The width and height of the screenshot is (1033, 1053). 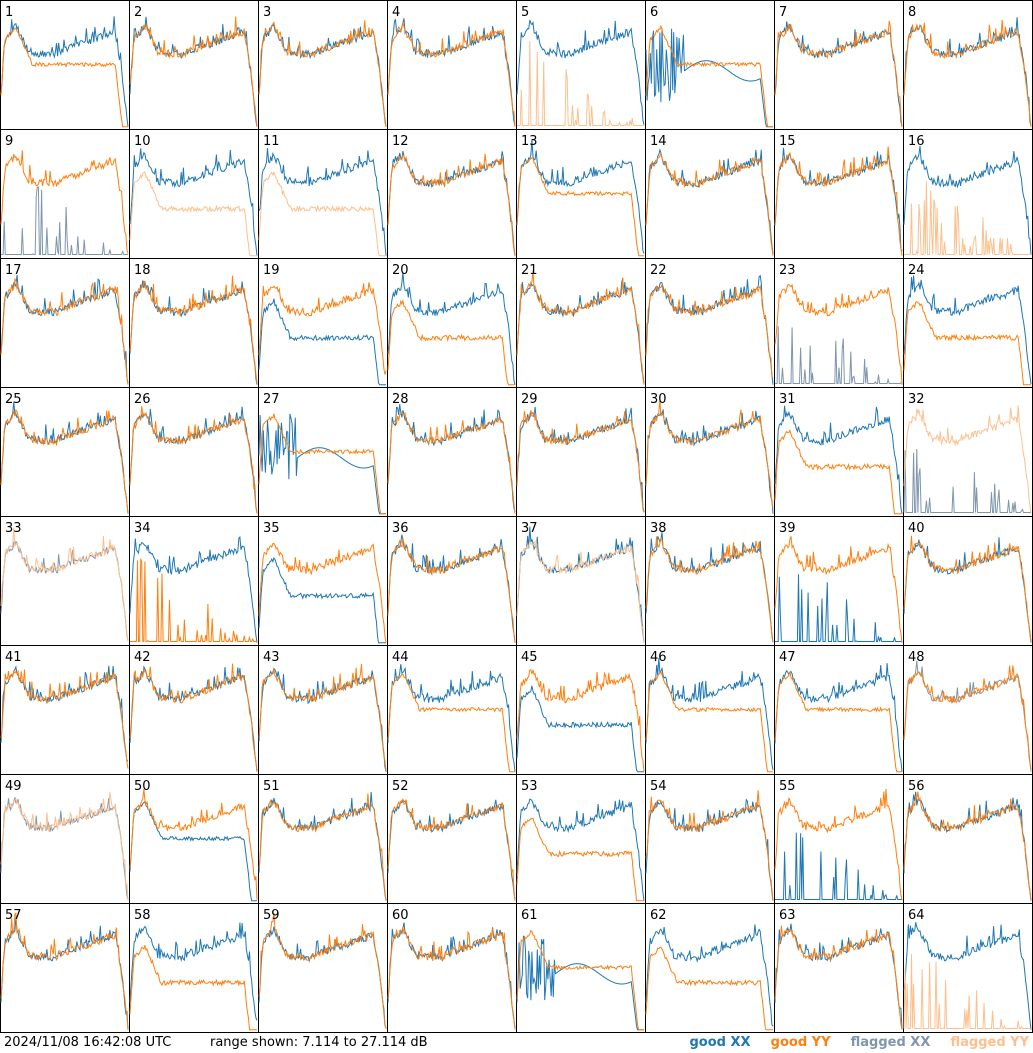 What do you see at coordinates (912, 12) in the screenshot?
I see `tile-label: 8` at bounding box center [912, 12].